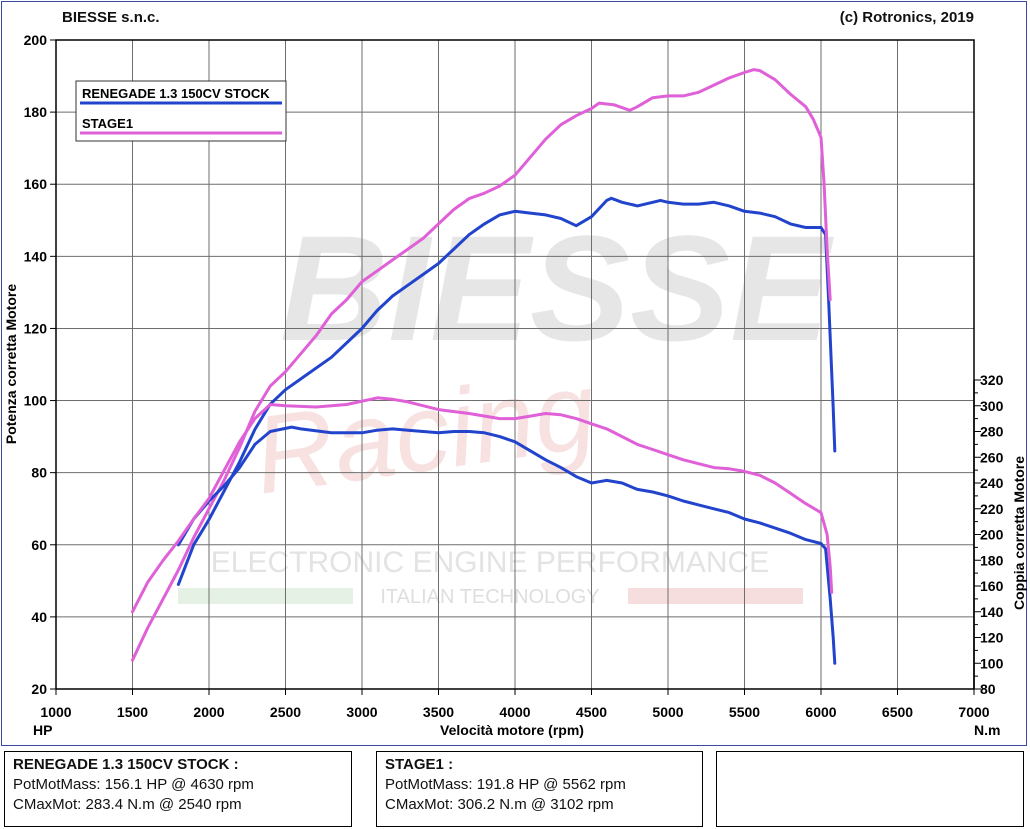  Describe the element at coordinates (715, 596) in the screenshot. I see `watermark-flag-red` at that location.